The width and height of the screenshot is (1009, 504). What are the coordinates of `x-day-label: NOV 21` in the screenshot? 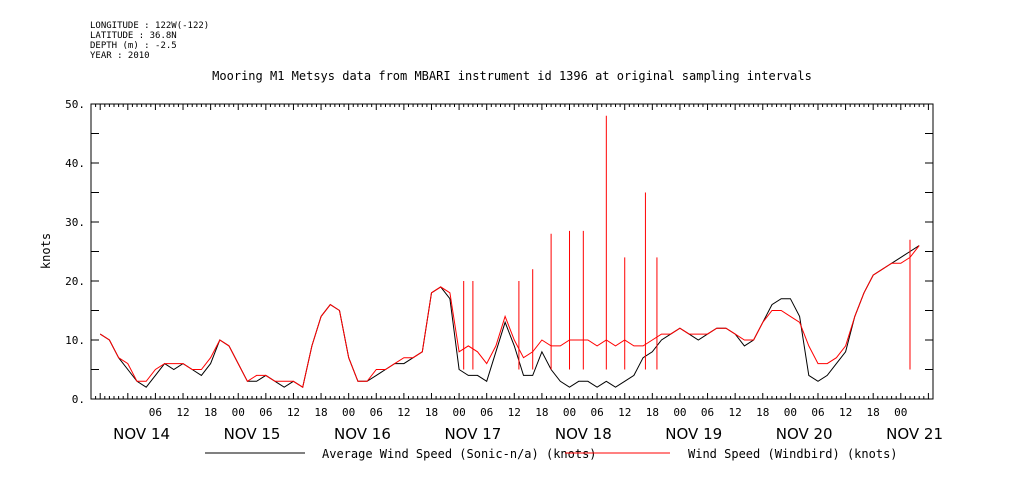 It's located at (914, 434).